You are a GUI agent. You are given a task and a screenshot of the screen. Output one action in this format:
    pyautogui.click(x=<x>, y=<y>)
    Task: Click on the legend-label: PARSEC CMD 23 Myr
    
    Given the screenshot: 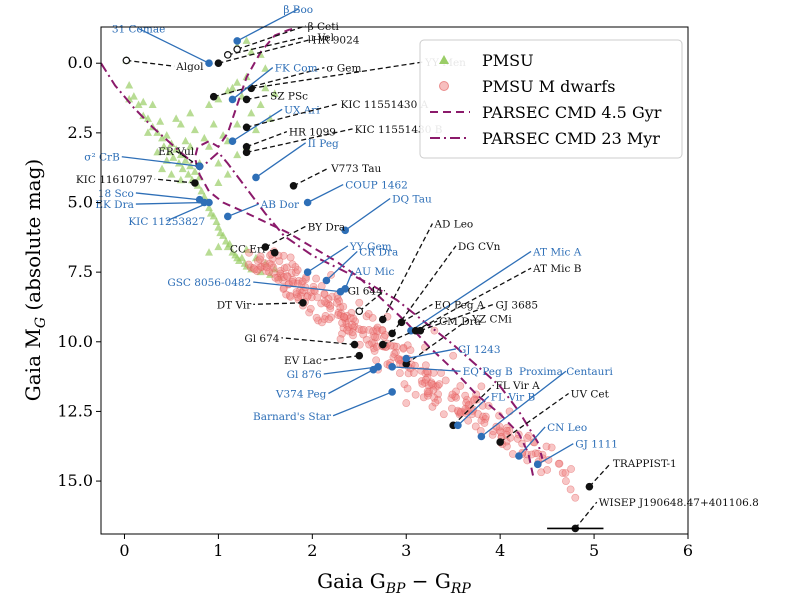 What is the action you would take?
    pyautogui.click(x=571, y=138)
    